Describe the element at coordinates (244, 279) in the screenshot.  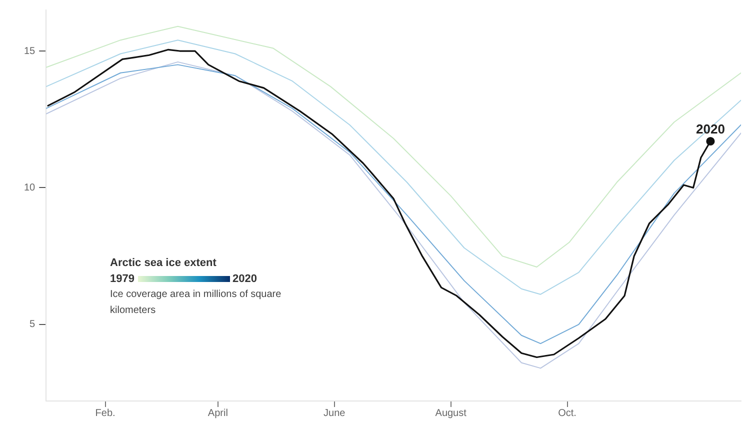
I see `annotation: 2020` at that location.